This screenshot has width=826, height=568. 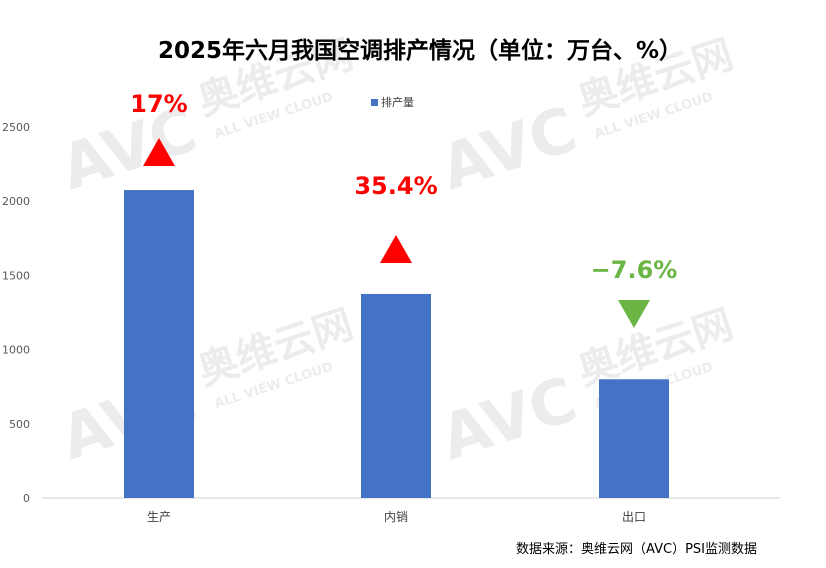 What do you see at coordinates (634, 517) in the screenshot?
I see `x-tick-label: 出口` at bounding box center [634, 517].